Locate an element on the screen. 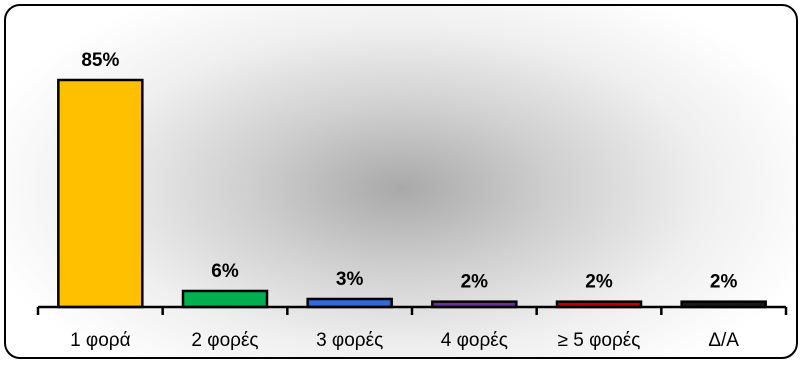 This screenshot has width=806, height=367. data-label: 3% is located at coordinates (350, 279).